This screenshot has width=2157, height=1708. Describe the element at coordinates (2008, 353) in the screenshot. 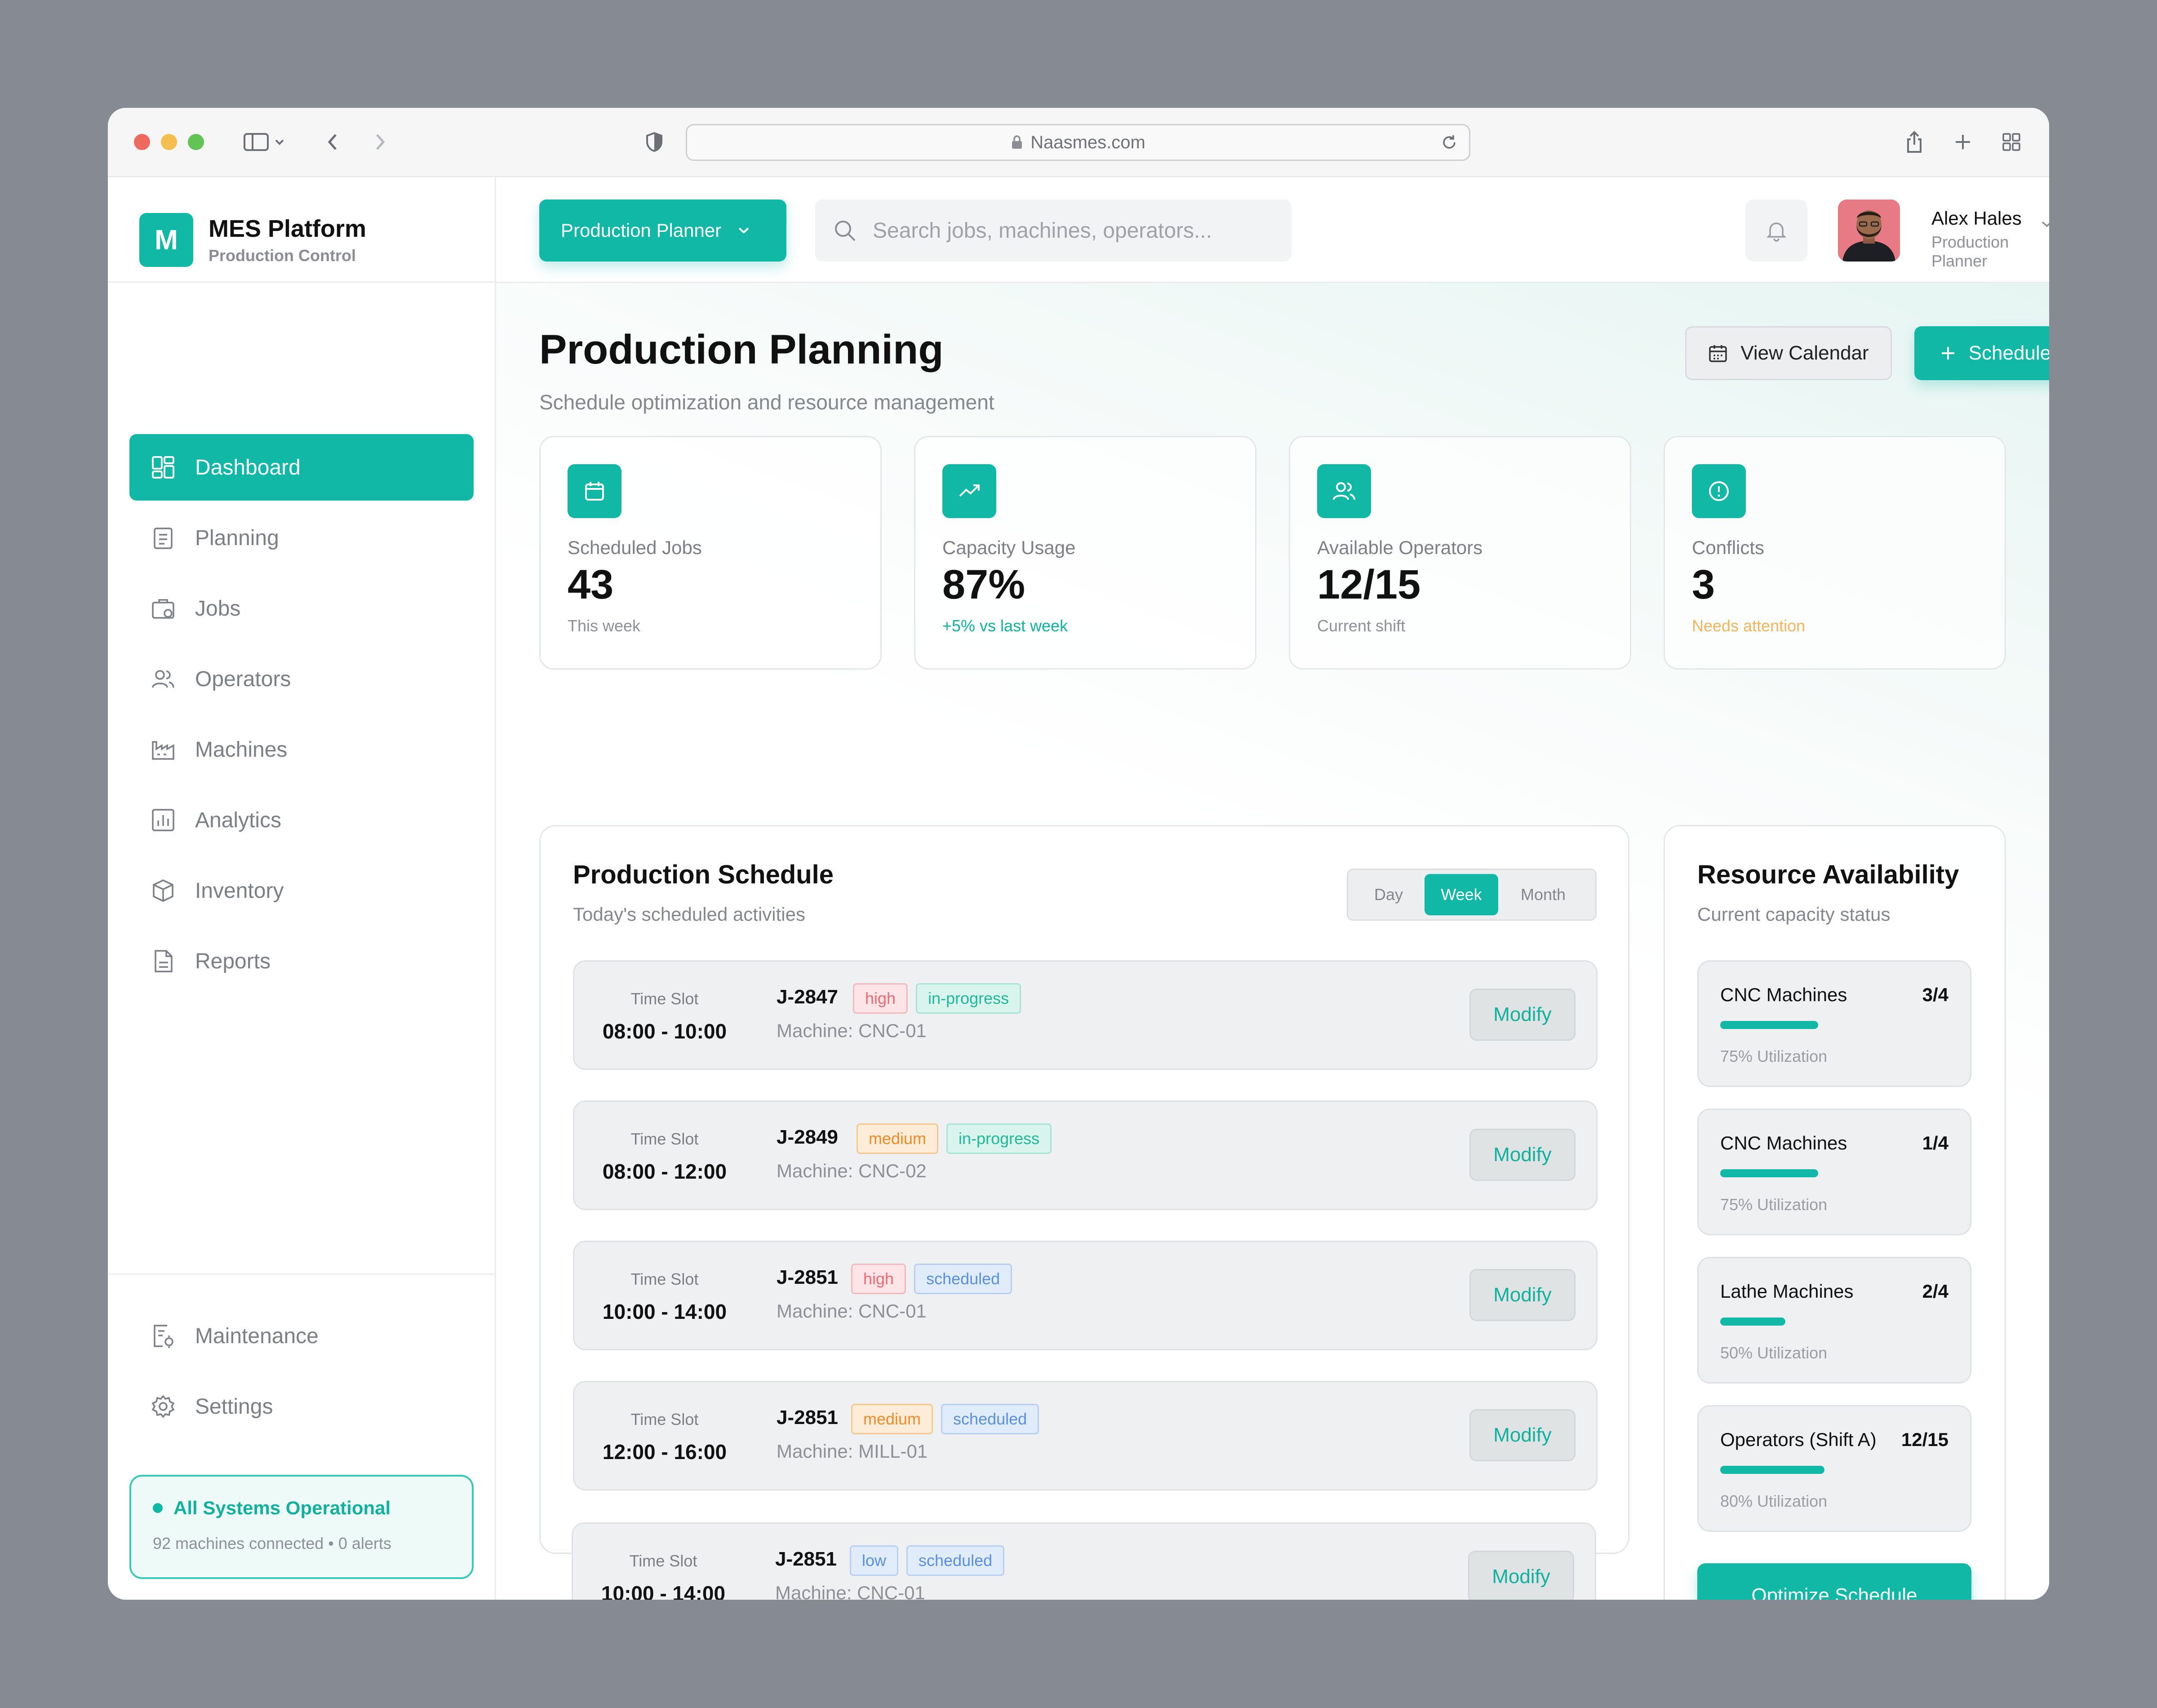

I see `schedule-job-label: Schedule Job` at that location.